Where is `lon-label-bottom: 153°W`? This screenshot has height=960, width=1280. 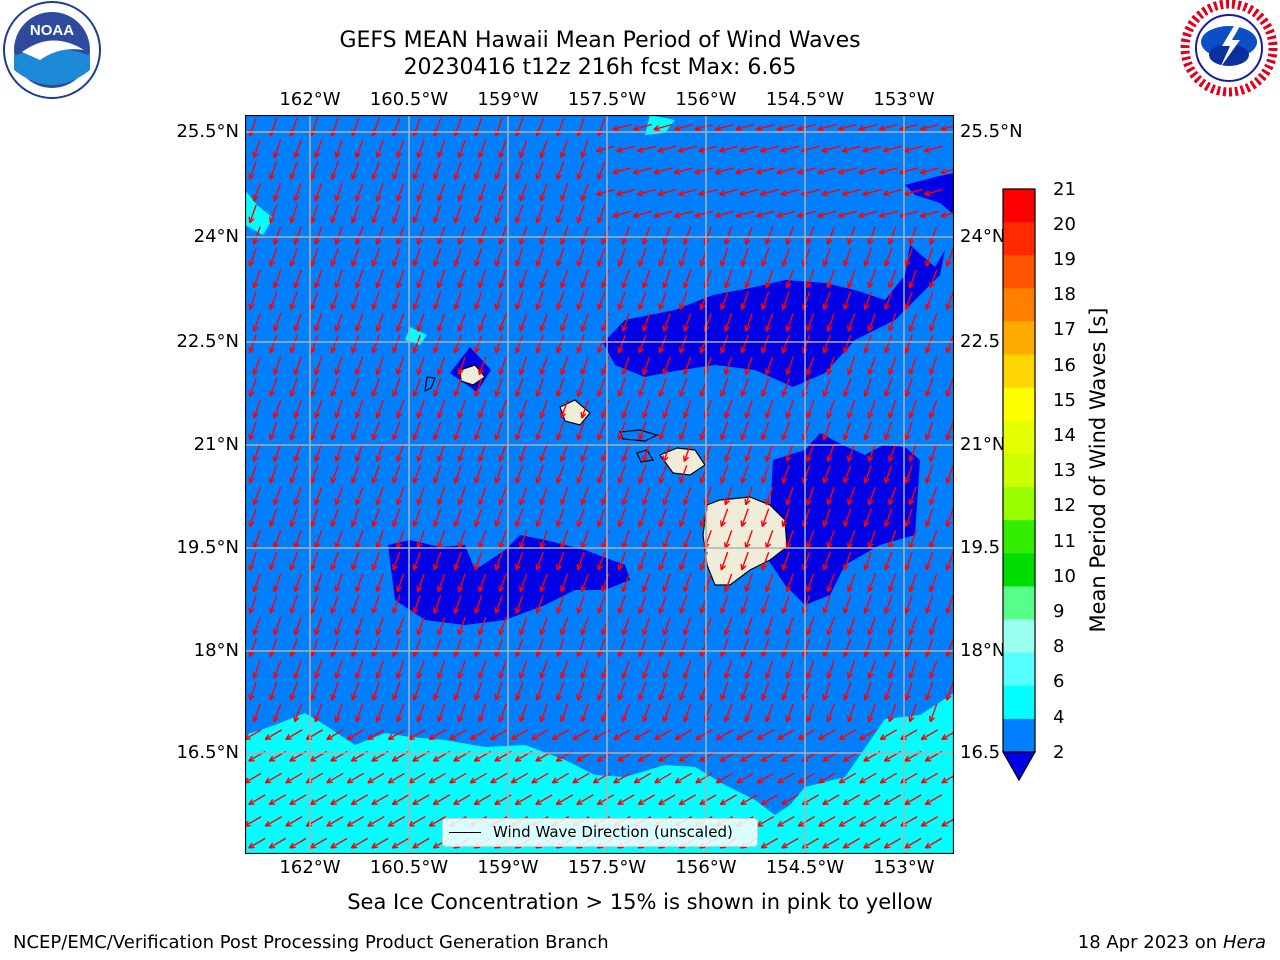 lon-label-bottom: 153°W is located at coordinates (904, 867).